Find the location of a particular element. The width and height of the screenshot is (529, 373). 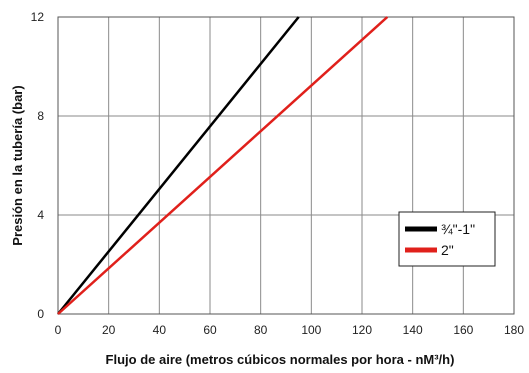

x-tick-label: 100 is located at coordinates (311, 330).